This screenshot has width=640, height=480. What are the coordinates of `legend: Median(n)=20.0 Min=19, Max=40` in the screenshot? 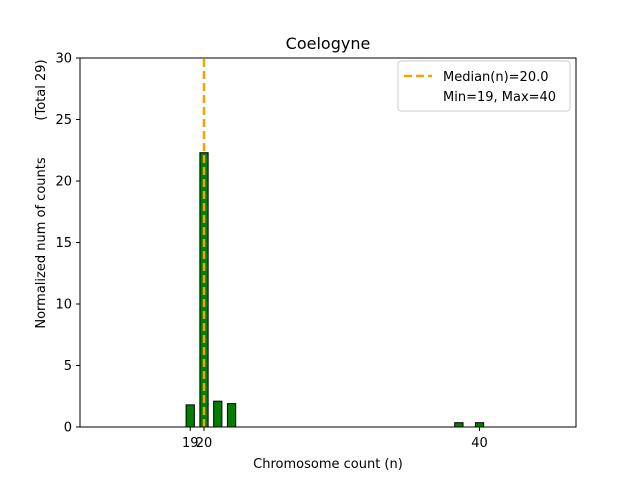 It's located at (484, 86).